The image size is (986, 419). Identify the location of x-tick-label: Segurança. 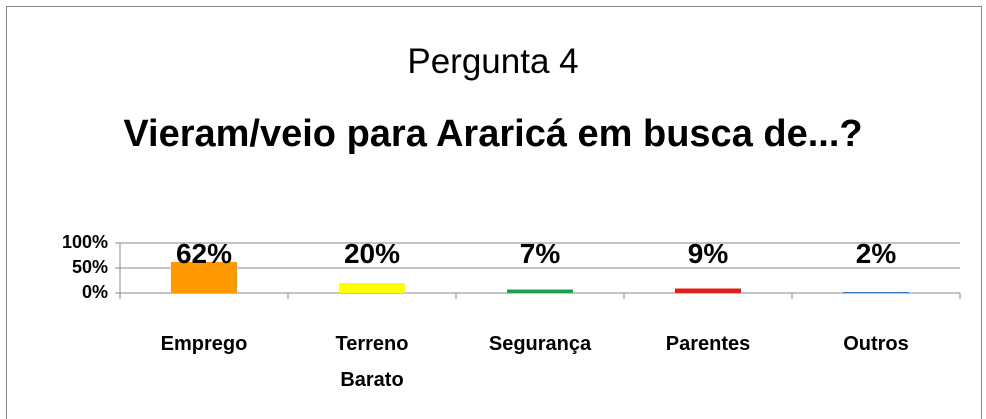
(540, 344).